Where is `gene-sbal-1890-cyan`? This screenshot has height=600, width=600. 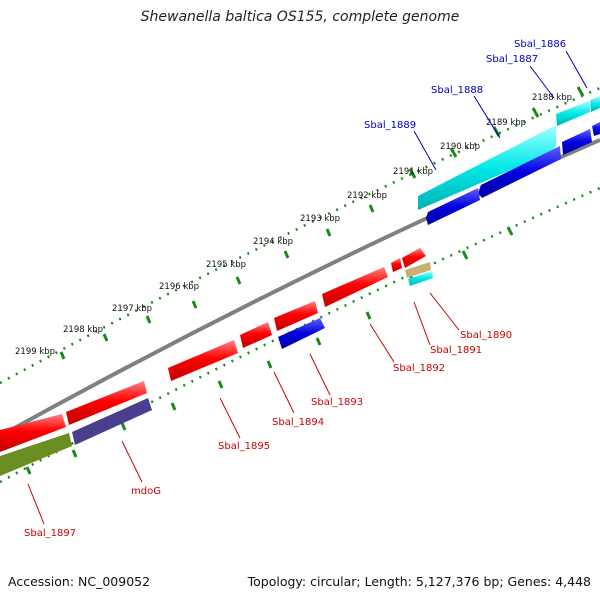 gene-sbal-1890-cyan is located at coordinates (420, 278).